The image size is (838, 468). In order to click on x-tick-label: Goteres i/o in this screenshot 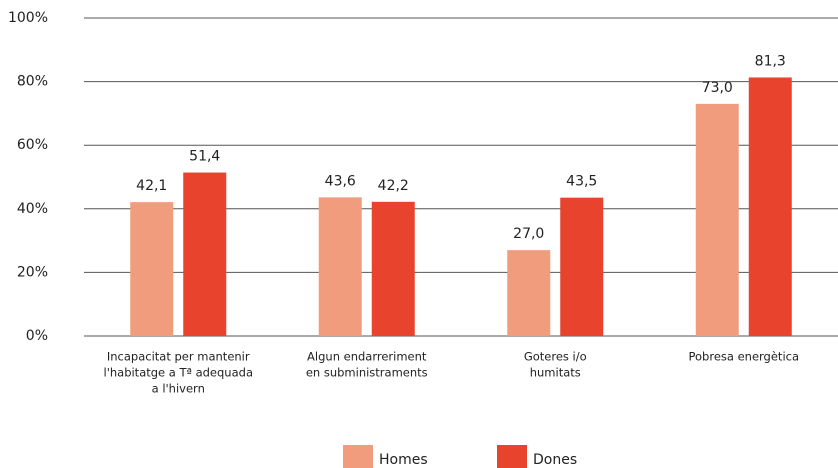, I will do `click(555, 357)`.